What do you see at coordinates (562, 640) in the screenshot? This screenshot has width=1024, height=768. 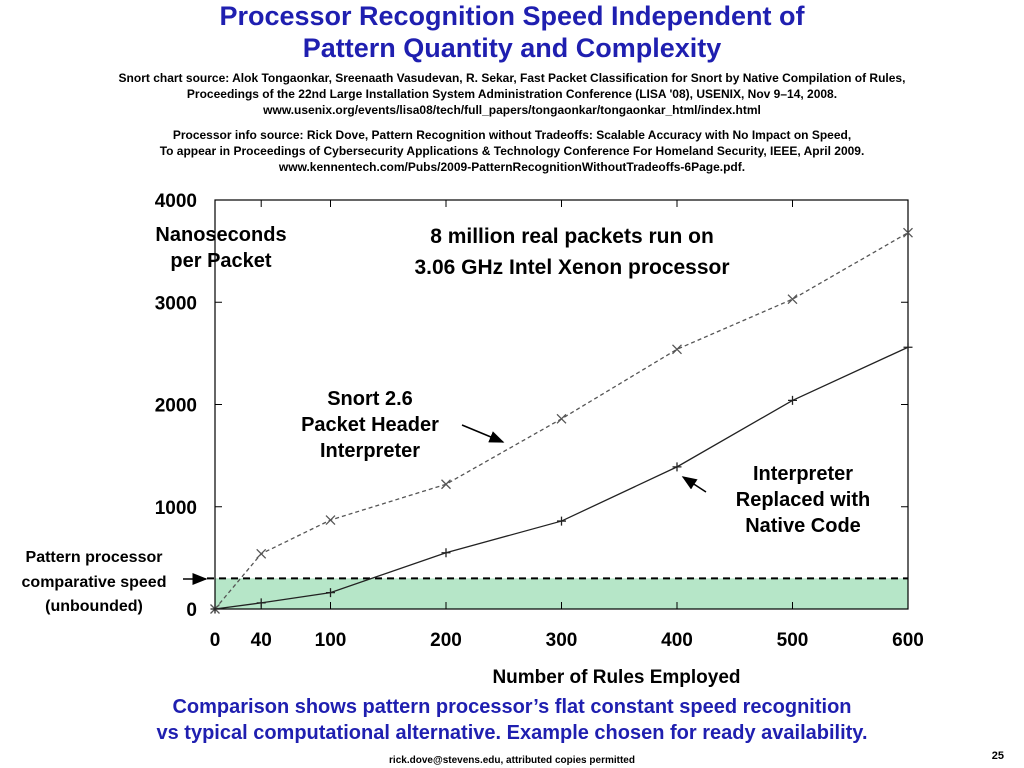 I see `x-tick-label: 300` at bounding box center [562, 640].